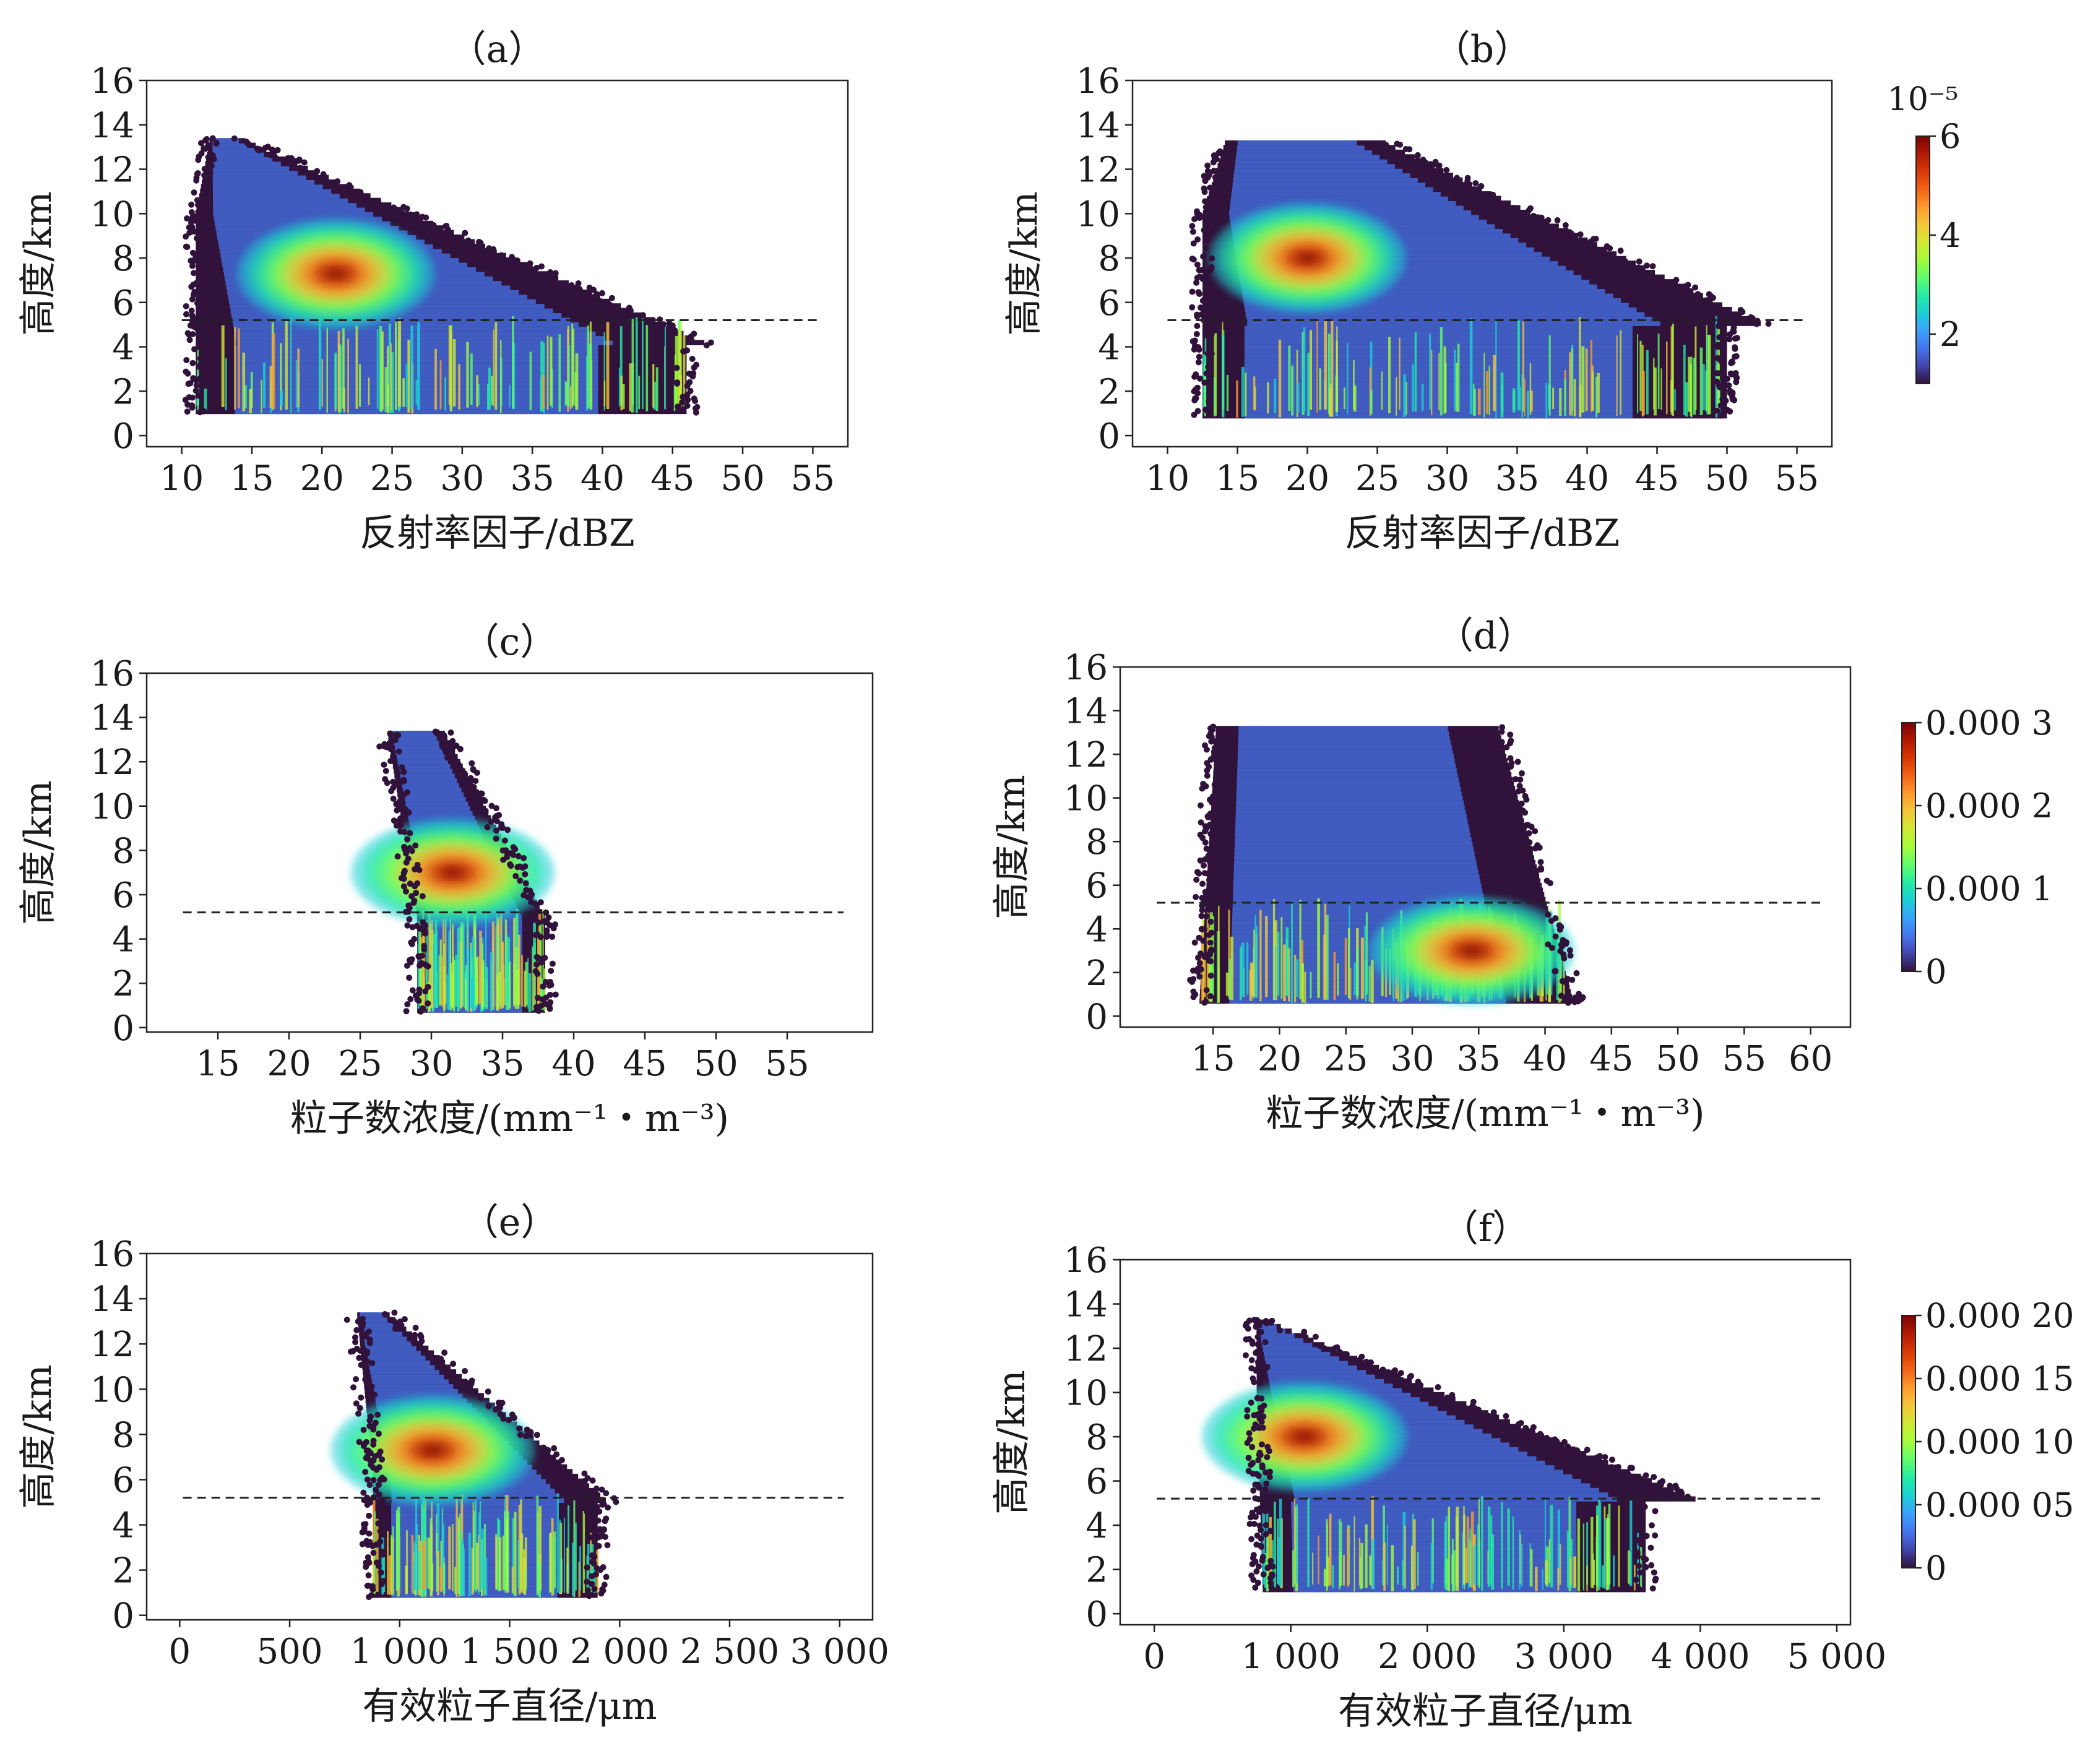 This screenshot has height=1764, width=2085. I want to click on x-tick-label: 55, so click(1744, 1059).